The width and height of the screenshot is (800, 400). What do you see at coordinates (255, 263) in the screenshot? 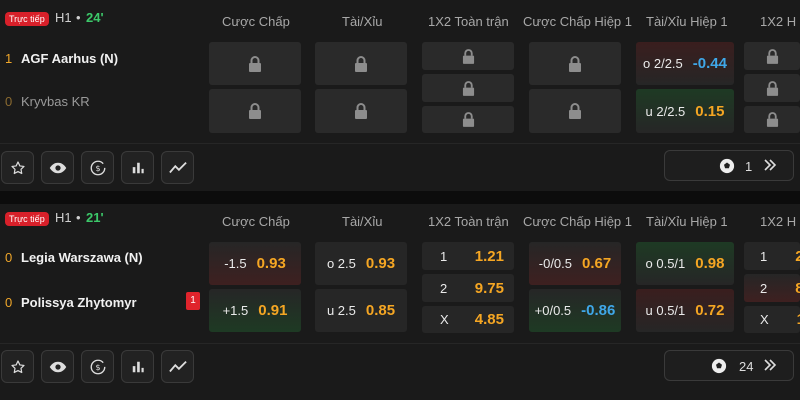
I see `handicap-home-button: -1.5 0.93` at bounding box center [255, 263].